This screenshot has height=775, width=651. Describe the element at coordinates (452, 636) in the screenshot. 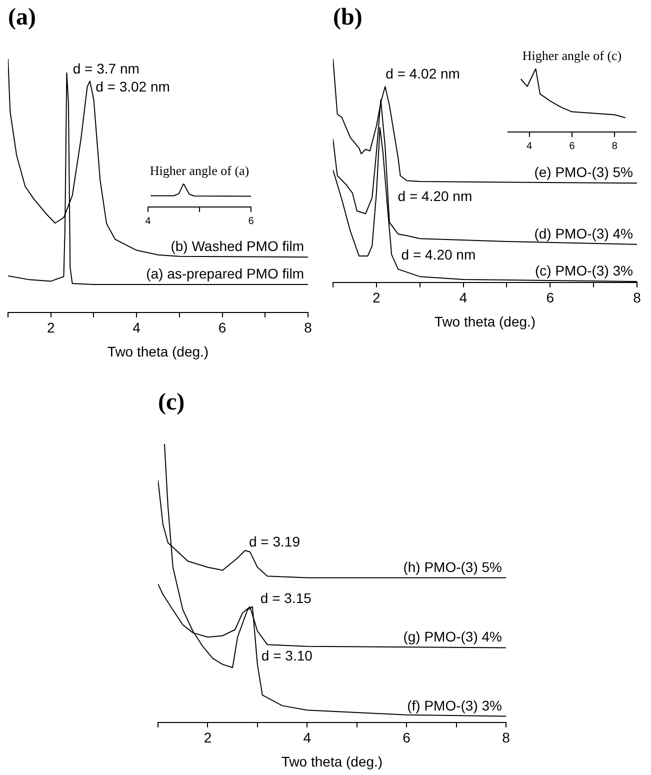

I see `series-label: (g) PMO-(3) 4%` at that location.